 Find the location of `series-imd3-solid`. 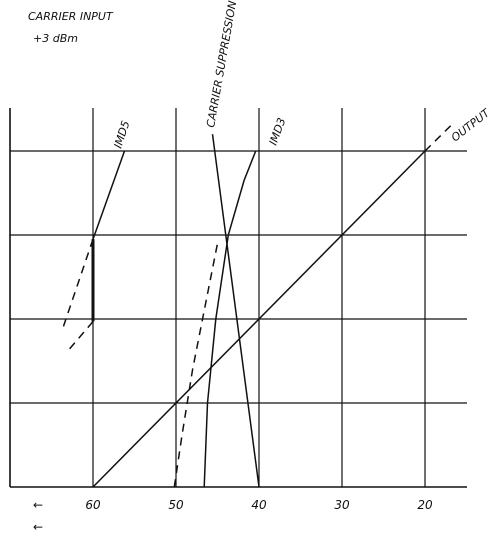

series-imd3-solid is located at coordinates (230, 319).